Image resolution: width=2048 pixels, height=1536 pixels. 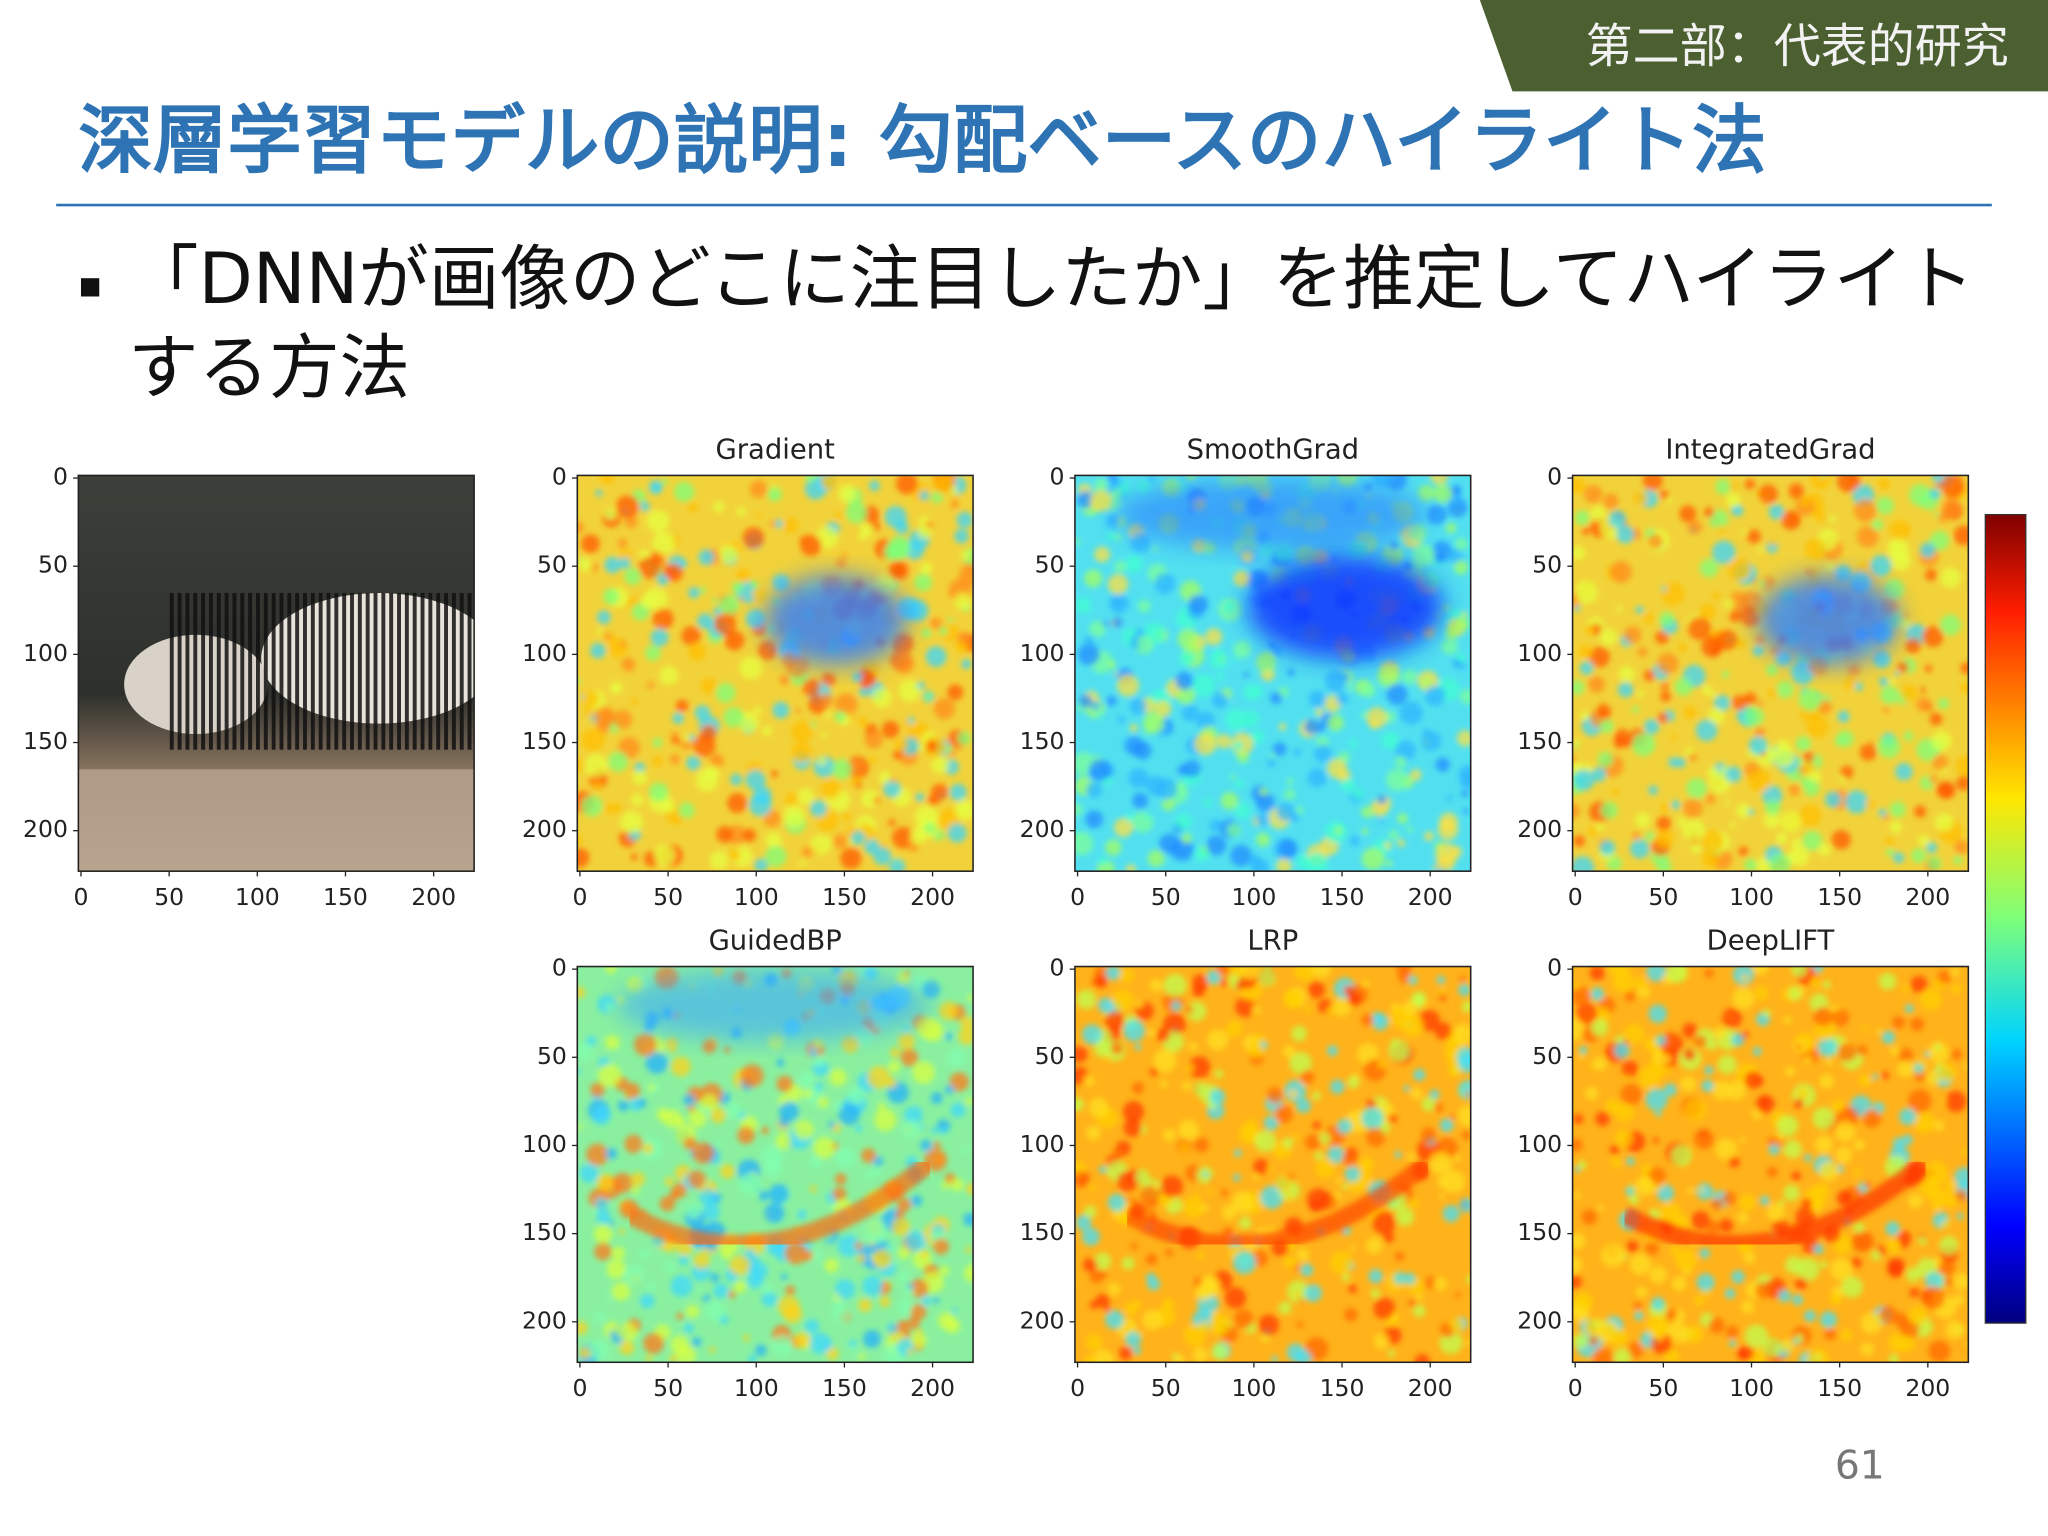 What do you see at coordinates (1763, 46) in the screenshot?
I see `section-tag-bg` at bounding box center [1763, 46].